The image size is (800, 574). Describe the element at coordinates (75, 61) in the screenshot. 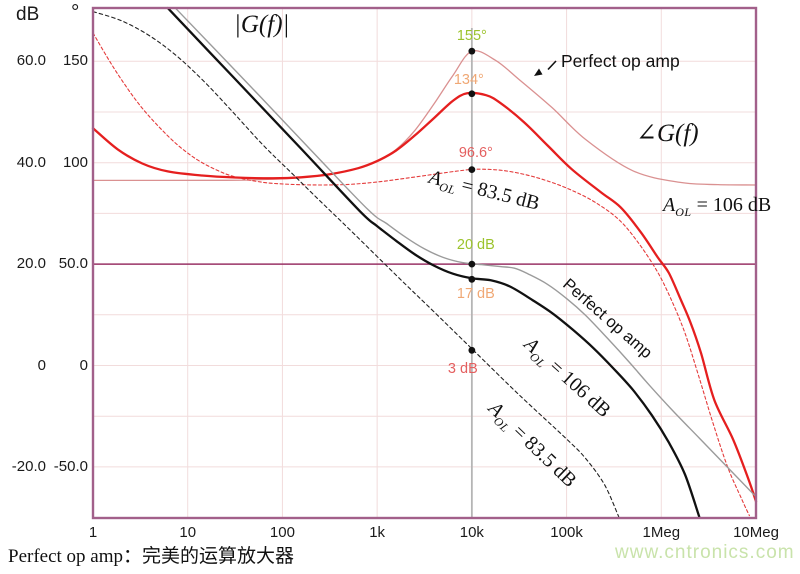

I see `deg-tick-label: 150` at that location.